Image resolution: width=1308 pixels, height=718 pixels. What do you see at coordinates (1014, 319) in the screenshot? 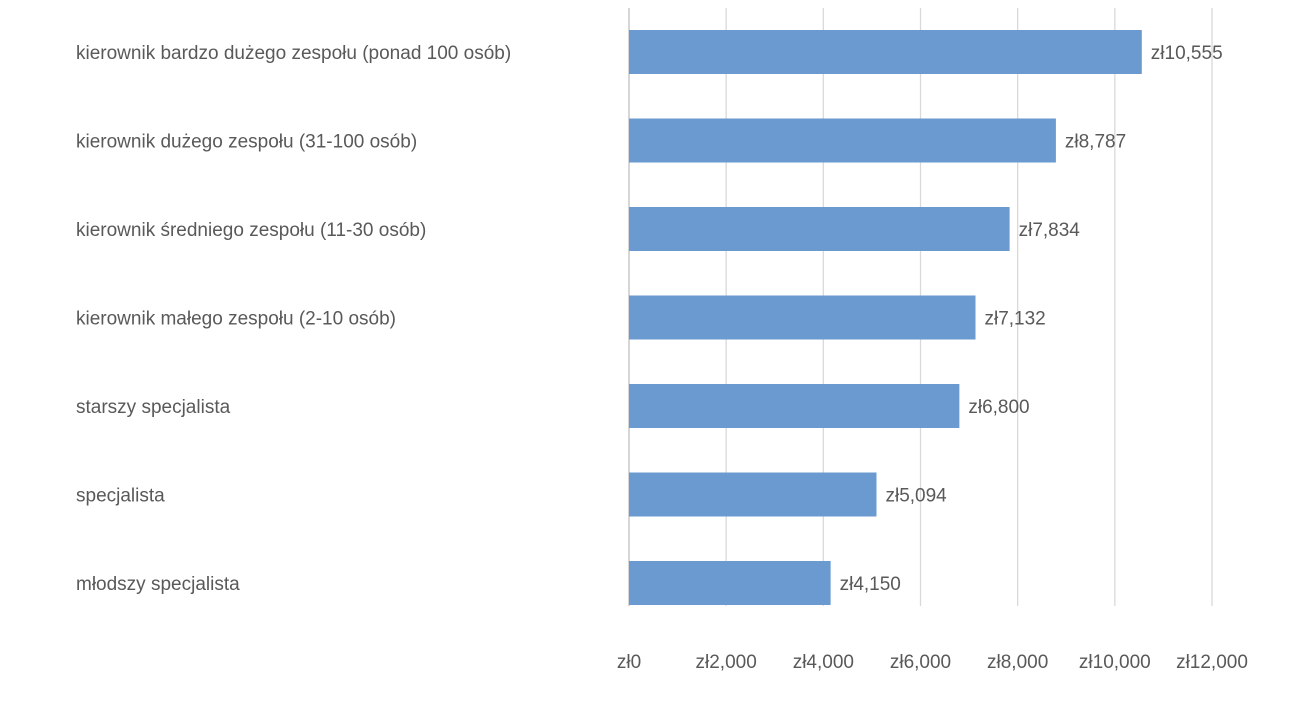
I see `data-label: zł7,132` at bounding box center [1014, 319].